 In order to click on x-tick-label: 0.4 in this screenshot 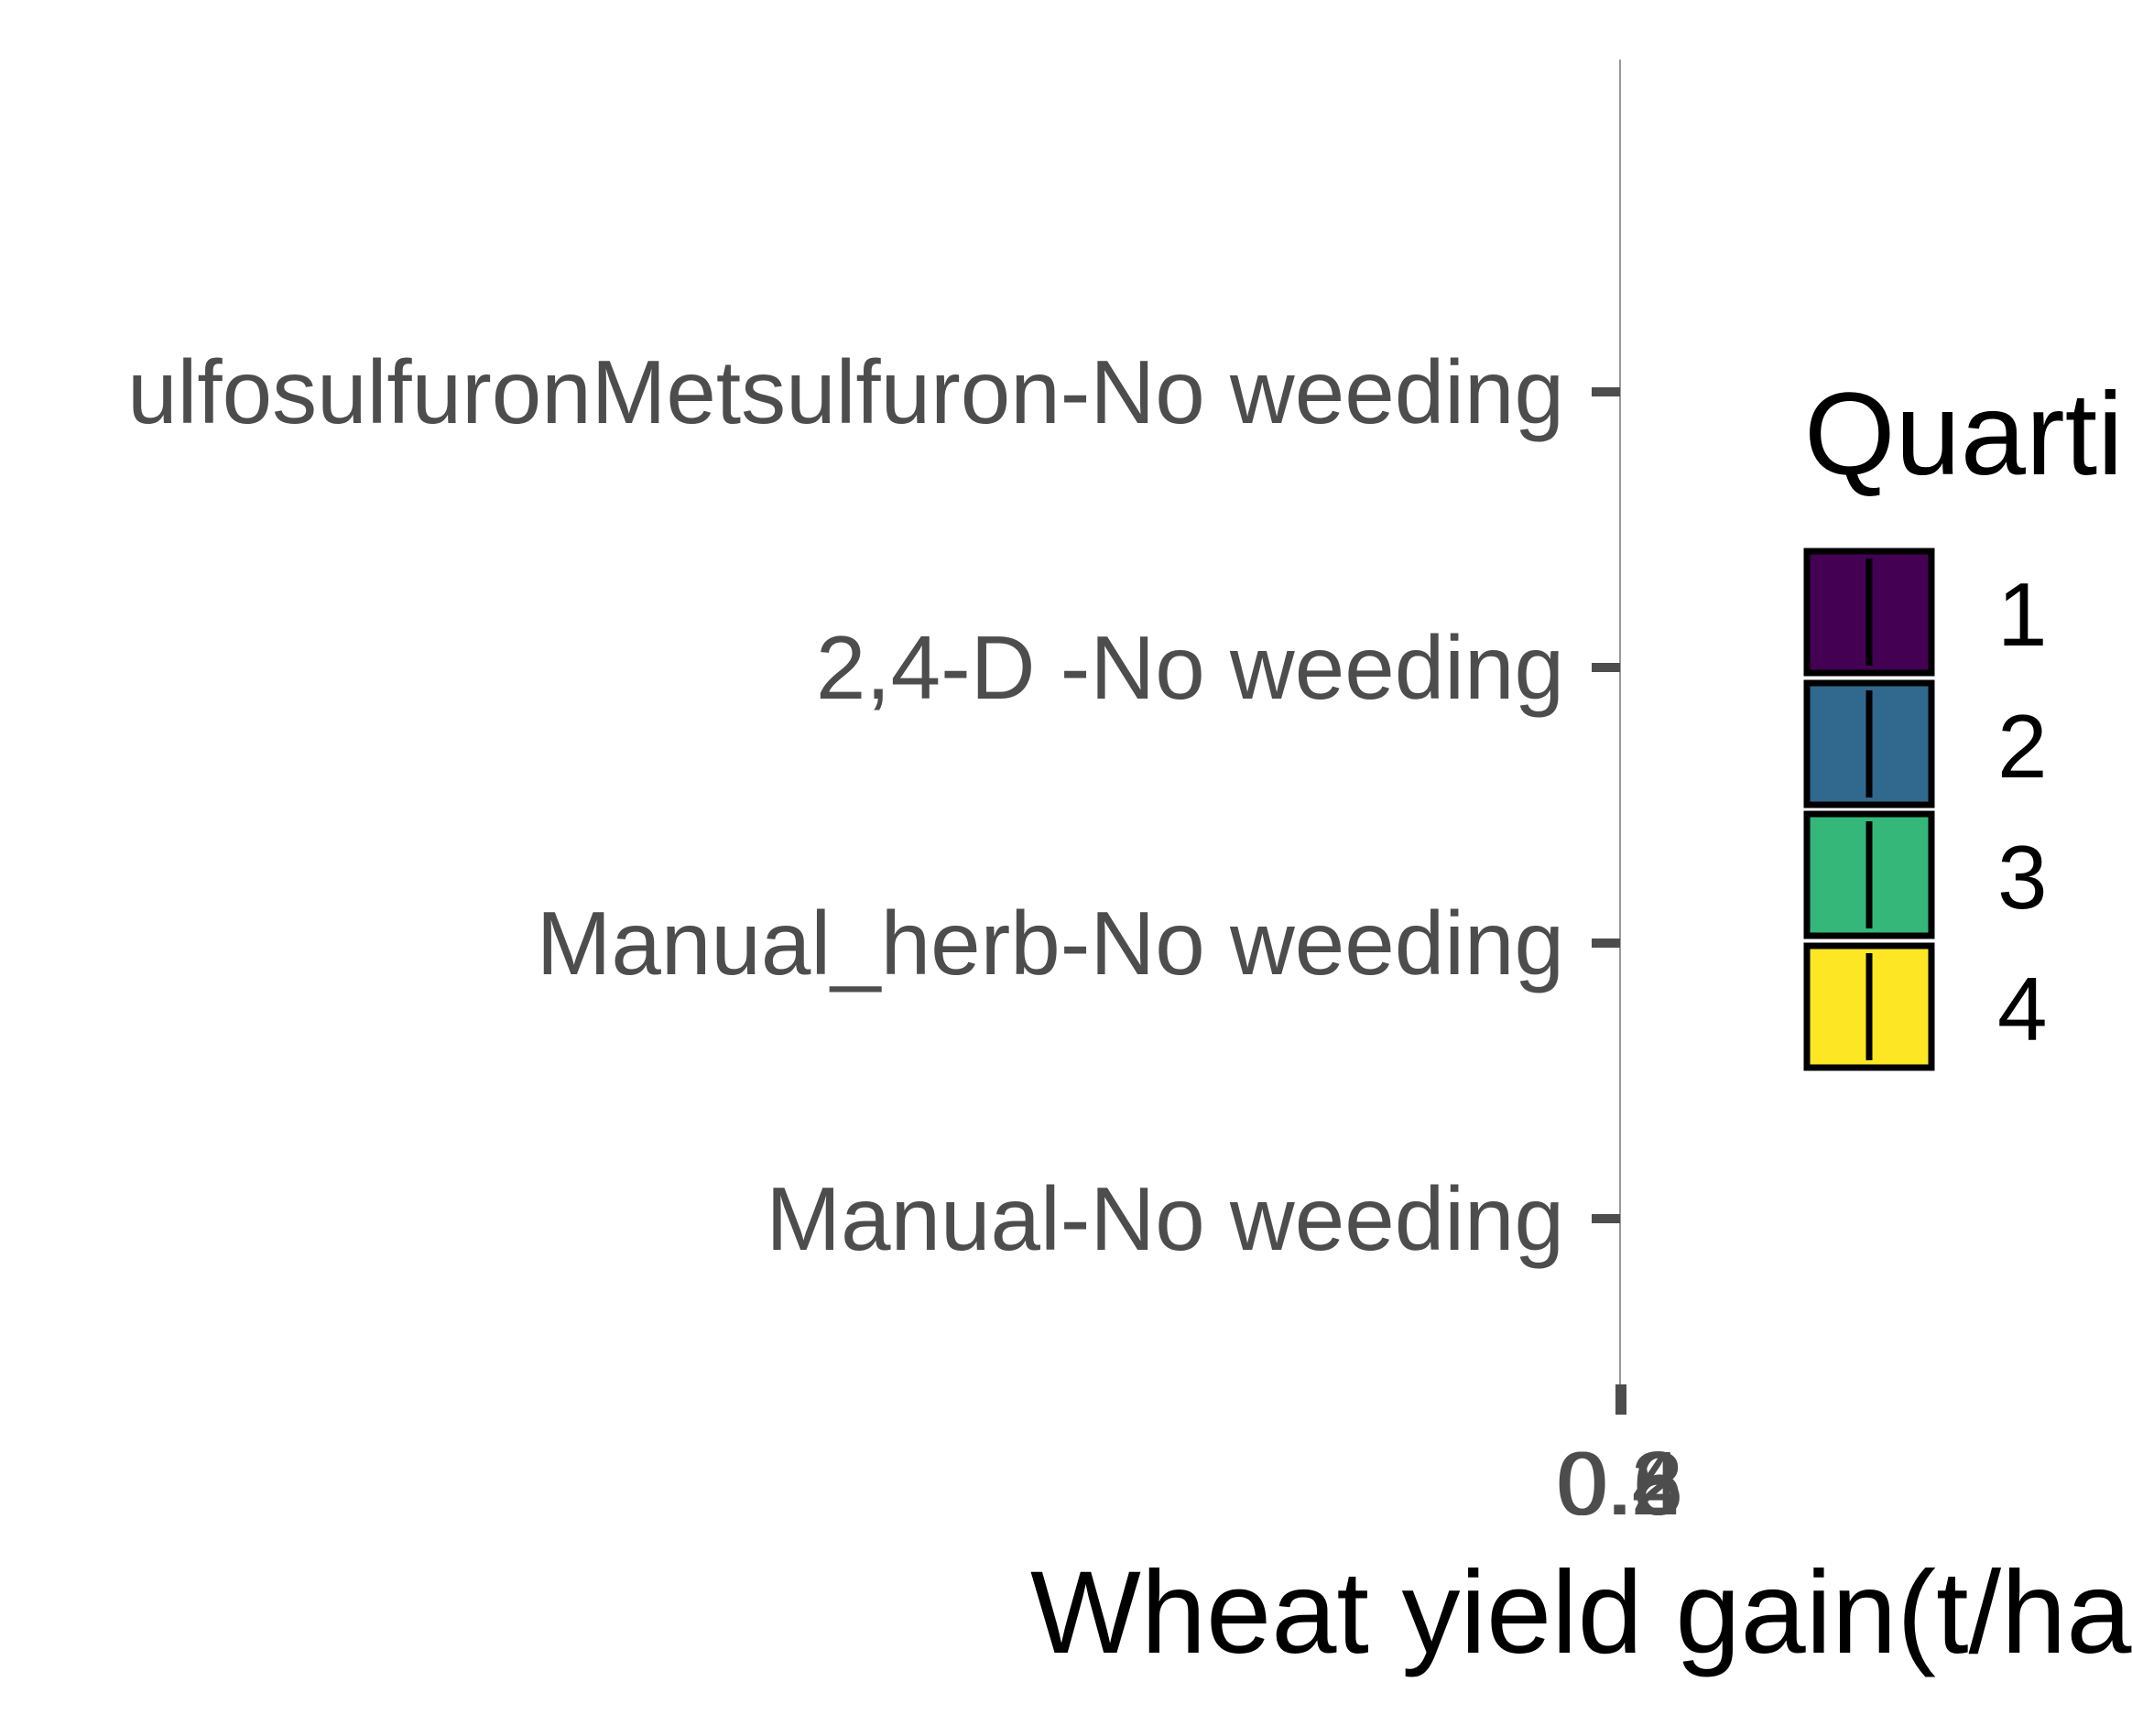, I will do `click(1619, 1484)`.